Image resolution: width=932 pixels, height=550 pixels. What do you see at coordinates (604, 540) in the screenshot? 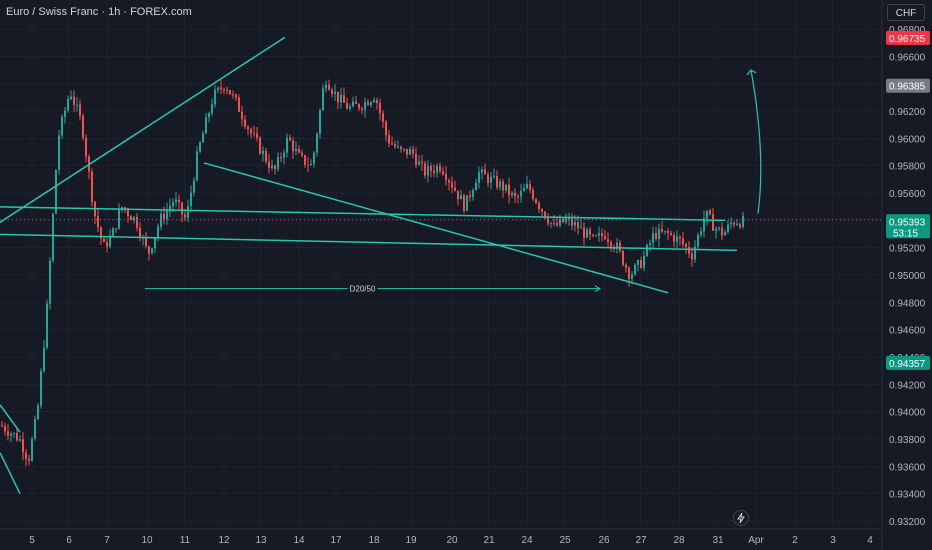
I see `x-tick-label: 26` at bounding box center [604, 540].